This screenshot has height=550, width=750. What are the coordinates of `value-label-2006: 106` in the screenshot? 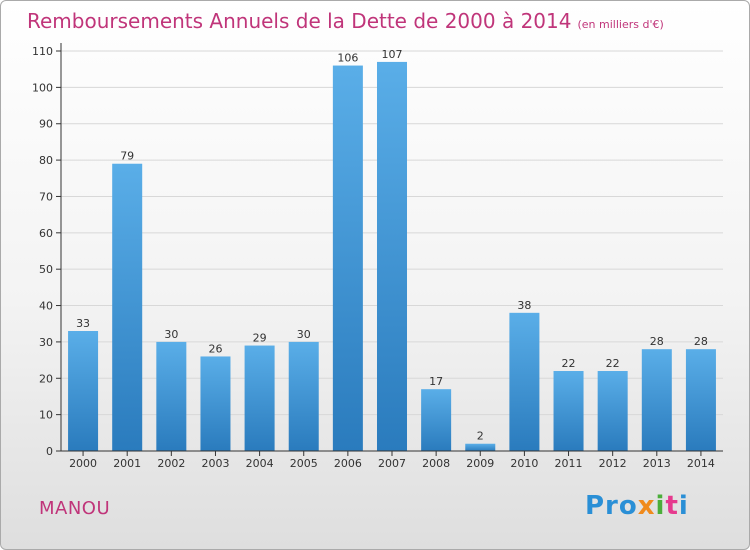 It's located at (347, 58).